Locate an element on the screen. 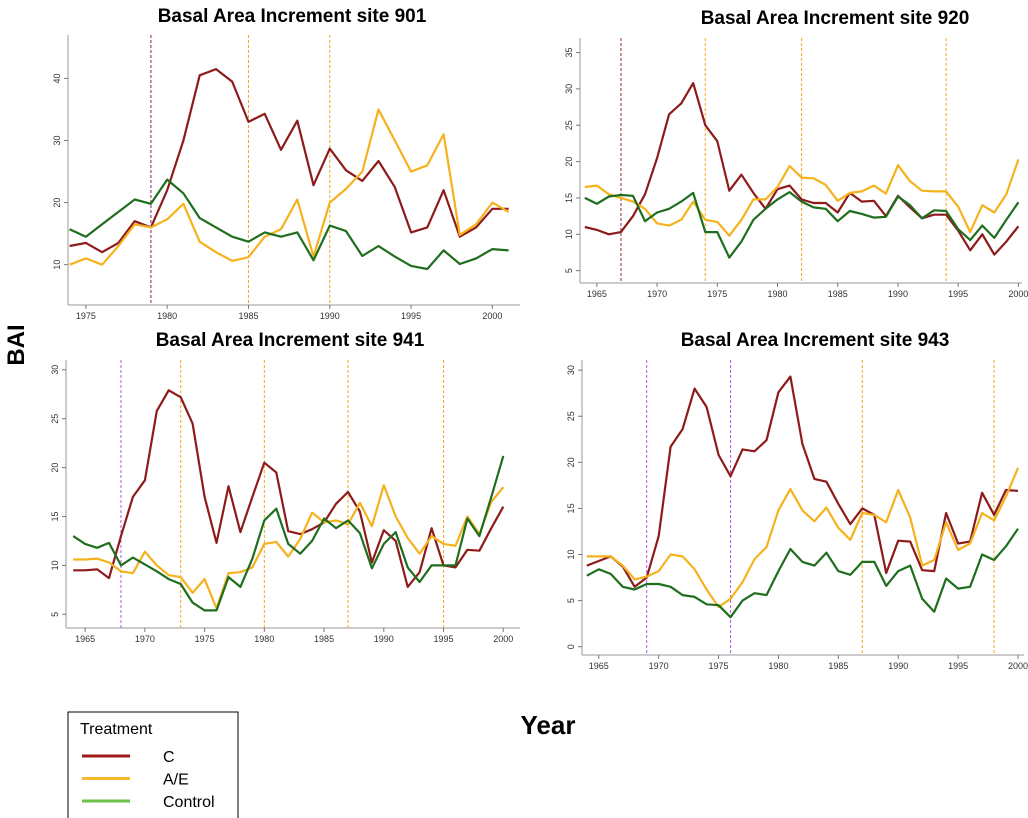  y-axis-label: BAI is located at coordinates (16, 344).